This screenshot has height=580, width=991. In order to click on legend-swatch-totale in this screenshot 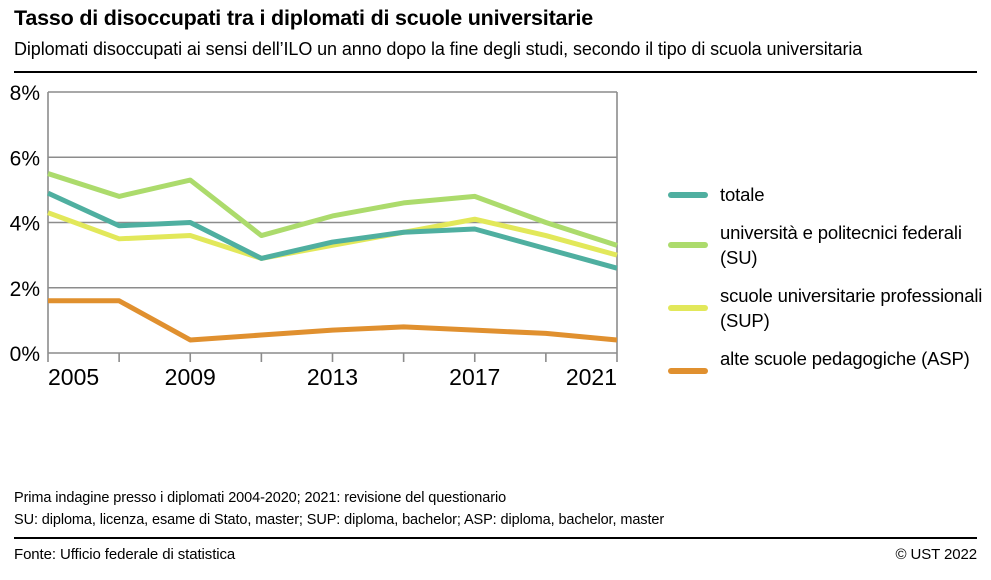, I will do `click(688, 195)`.